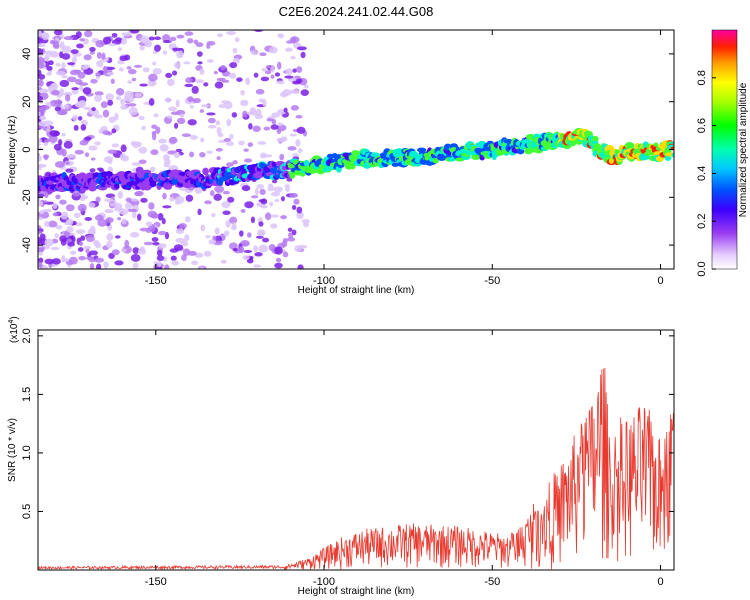 The height and width of the screenshot is (600, 750). What do you see at coordinates (27, 149) in the screenshot?
I see `heatmap-y-tick-label: 0` at bounding box center [27, 149].